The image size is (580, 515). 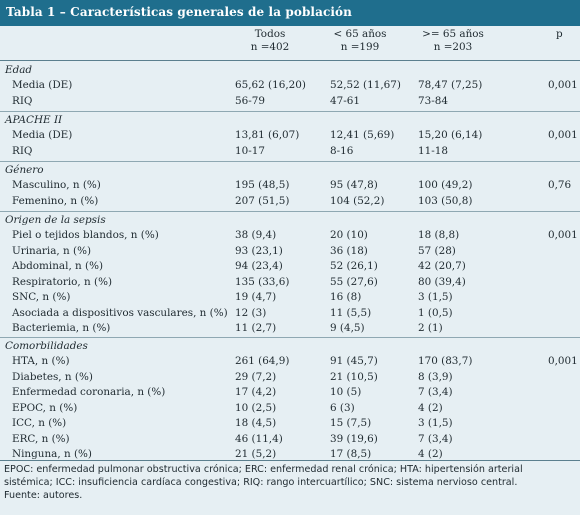 What do you see at coordinates (290, 455) in the screenshot?
I see `table-row: Ninguna, n (%) 21 (5,2) 17 (8,5) 4 (2)` at bounding box center [290, 455].